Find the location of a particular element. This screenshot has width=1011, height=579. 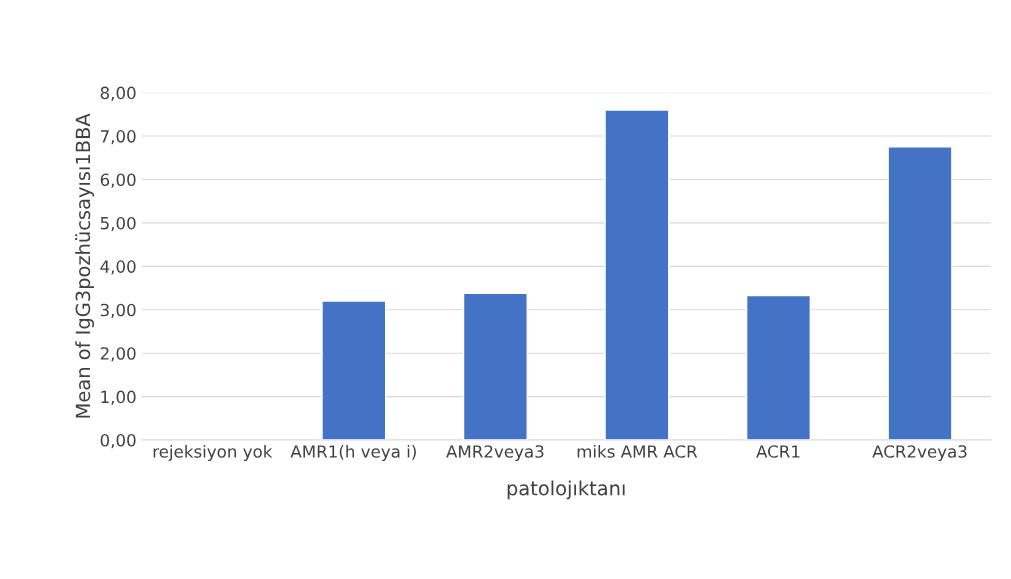

x-tick-label: ACR2veya3 is located at coordinates (919, 453).